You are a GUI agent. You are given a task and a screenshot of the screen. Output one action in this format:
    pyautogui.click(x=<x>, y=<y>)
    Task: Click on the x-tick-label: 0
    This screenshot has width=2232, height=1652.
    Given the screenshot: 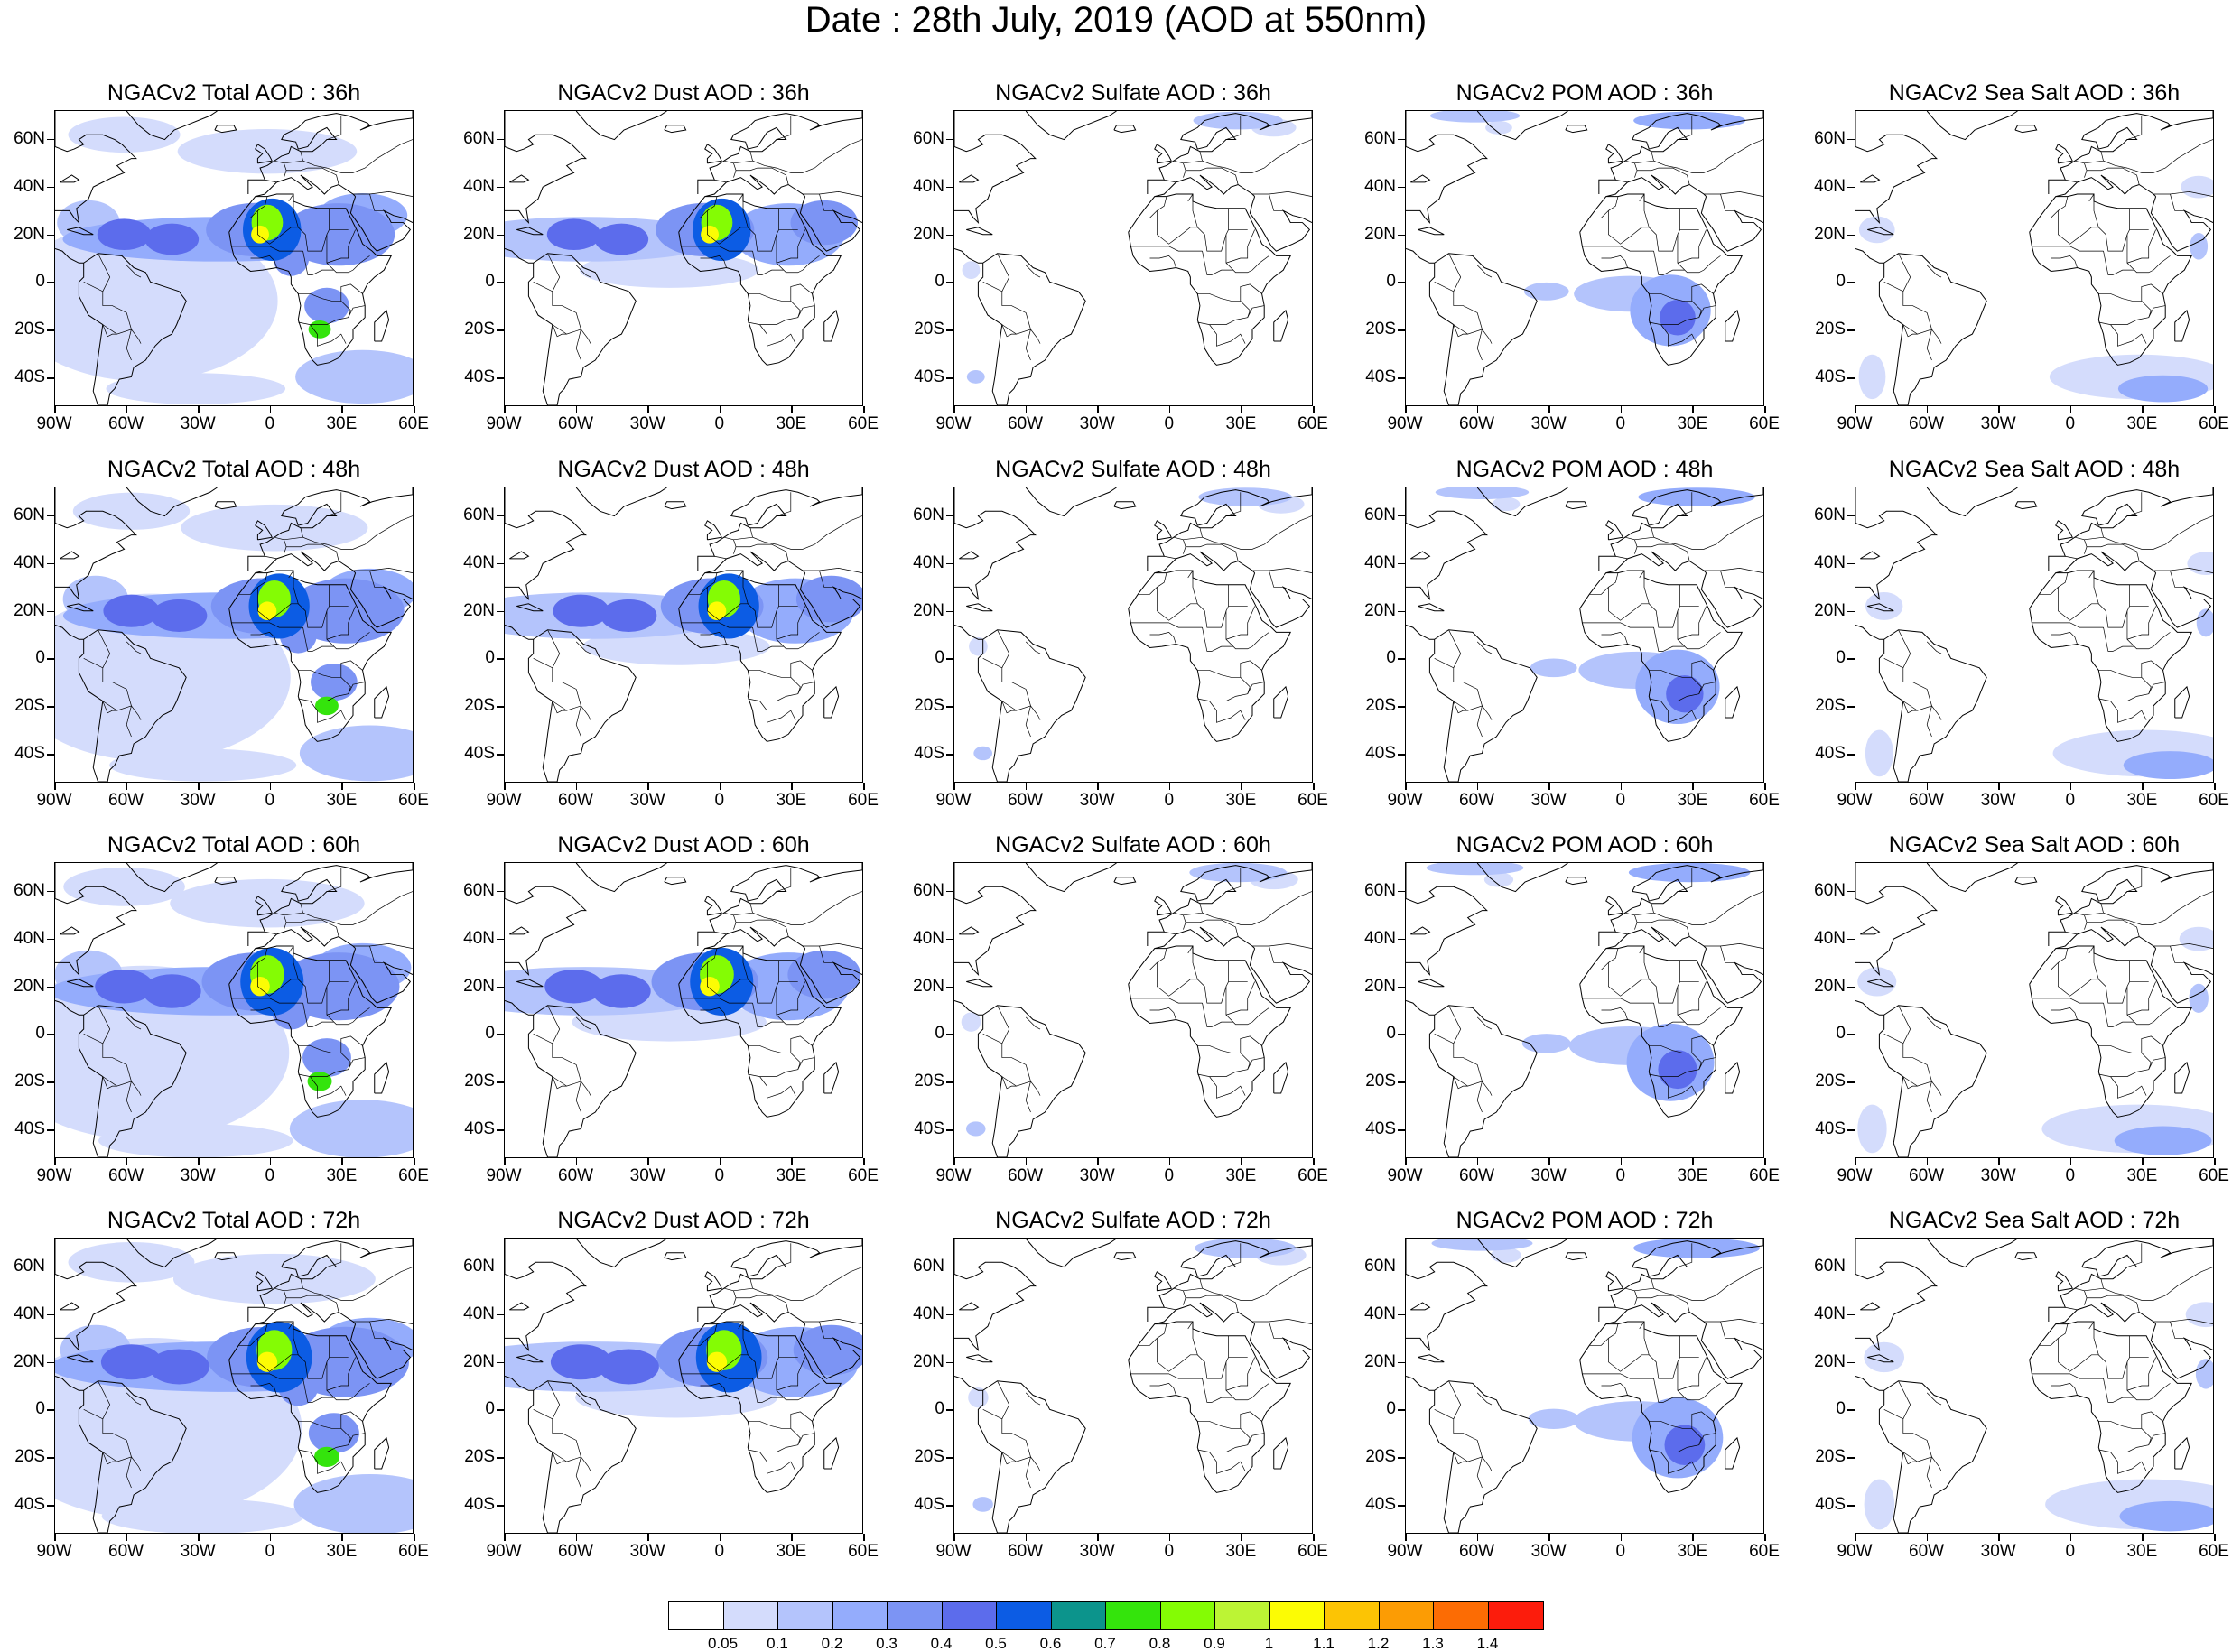 What is the action you would take?
    pyautogui.click(x=719, y=1175)
    